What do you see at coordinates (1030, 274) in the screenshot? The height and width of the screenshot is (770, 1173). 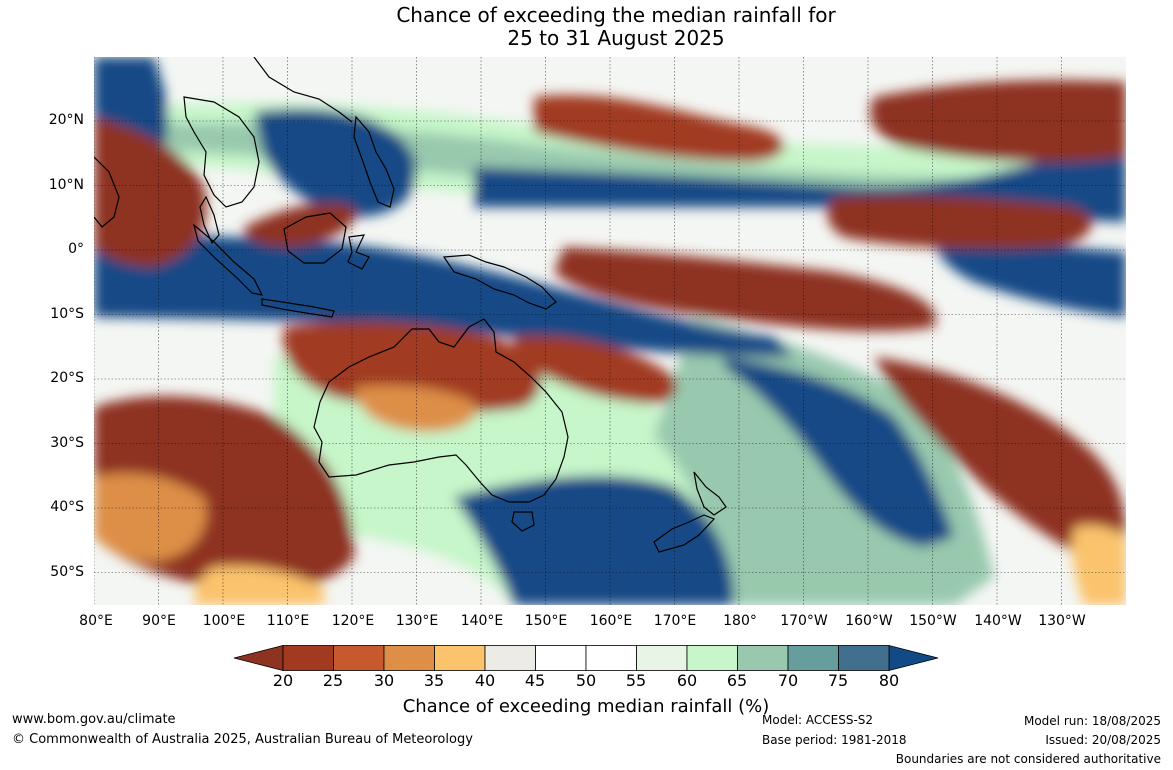 I see `zone-blue-east-equator` at bounding box center [1030, 274].